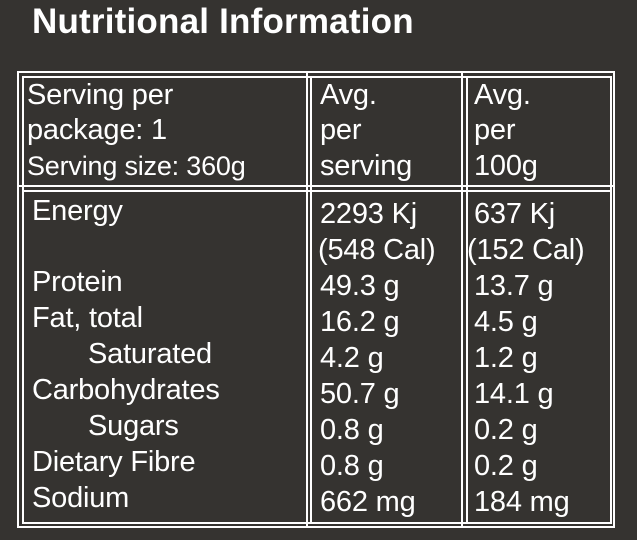 The height and width of the screenshot is (540, 637). I want to click on row-100g-sodium: 184 mg, so click(522, 502).